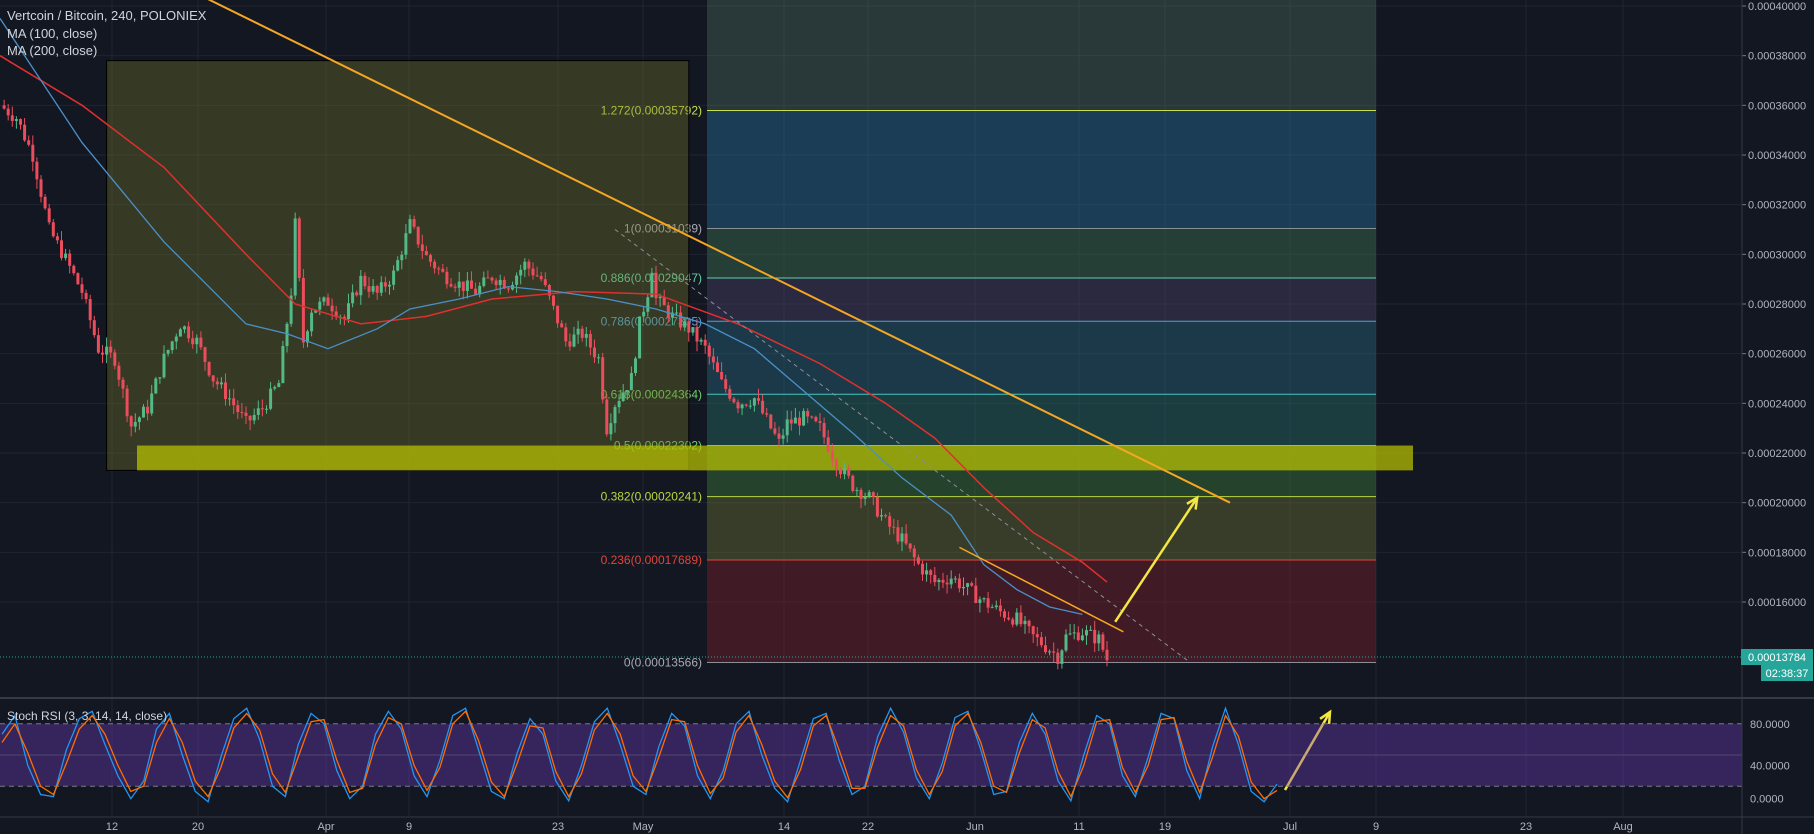 This screenshot has width=1814, height=834. I want to click on x-tick-label: 20, so click(198, 827).